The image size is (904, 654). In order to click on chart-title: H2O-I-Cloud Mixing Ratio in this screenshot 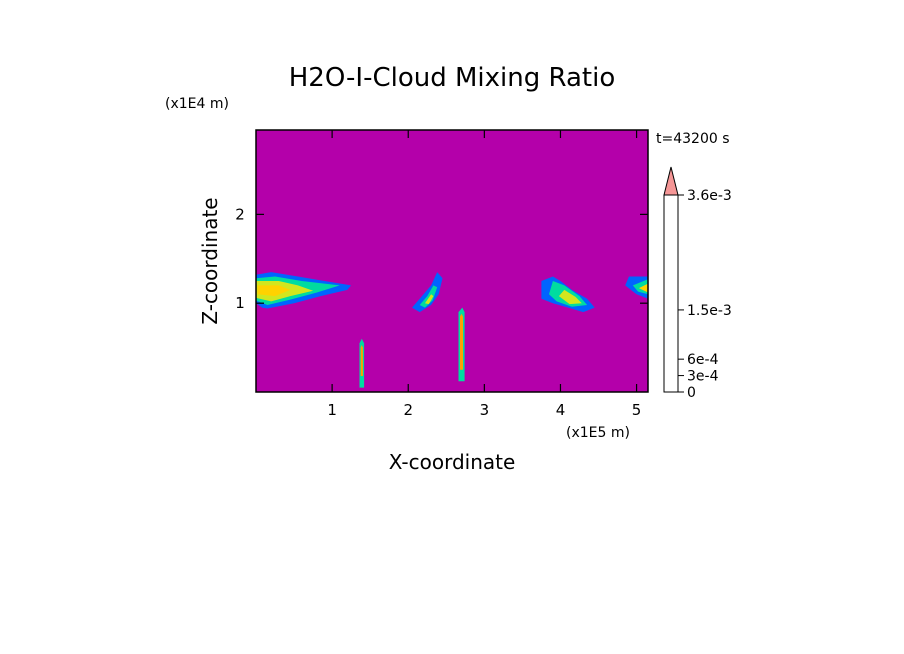, I will do `click(452, 78)`.